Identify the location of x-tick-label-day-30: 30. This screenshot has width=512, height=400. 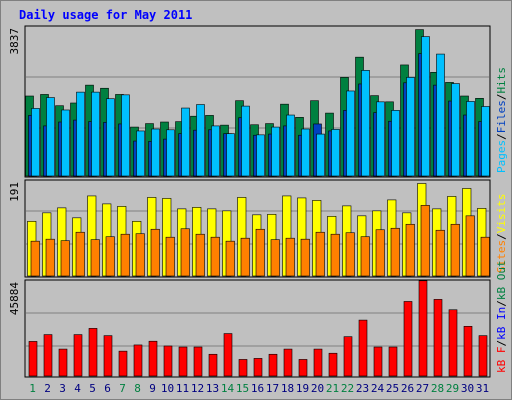
(467, 388).